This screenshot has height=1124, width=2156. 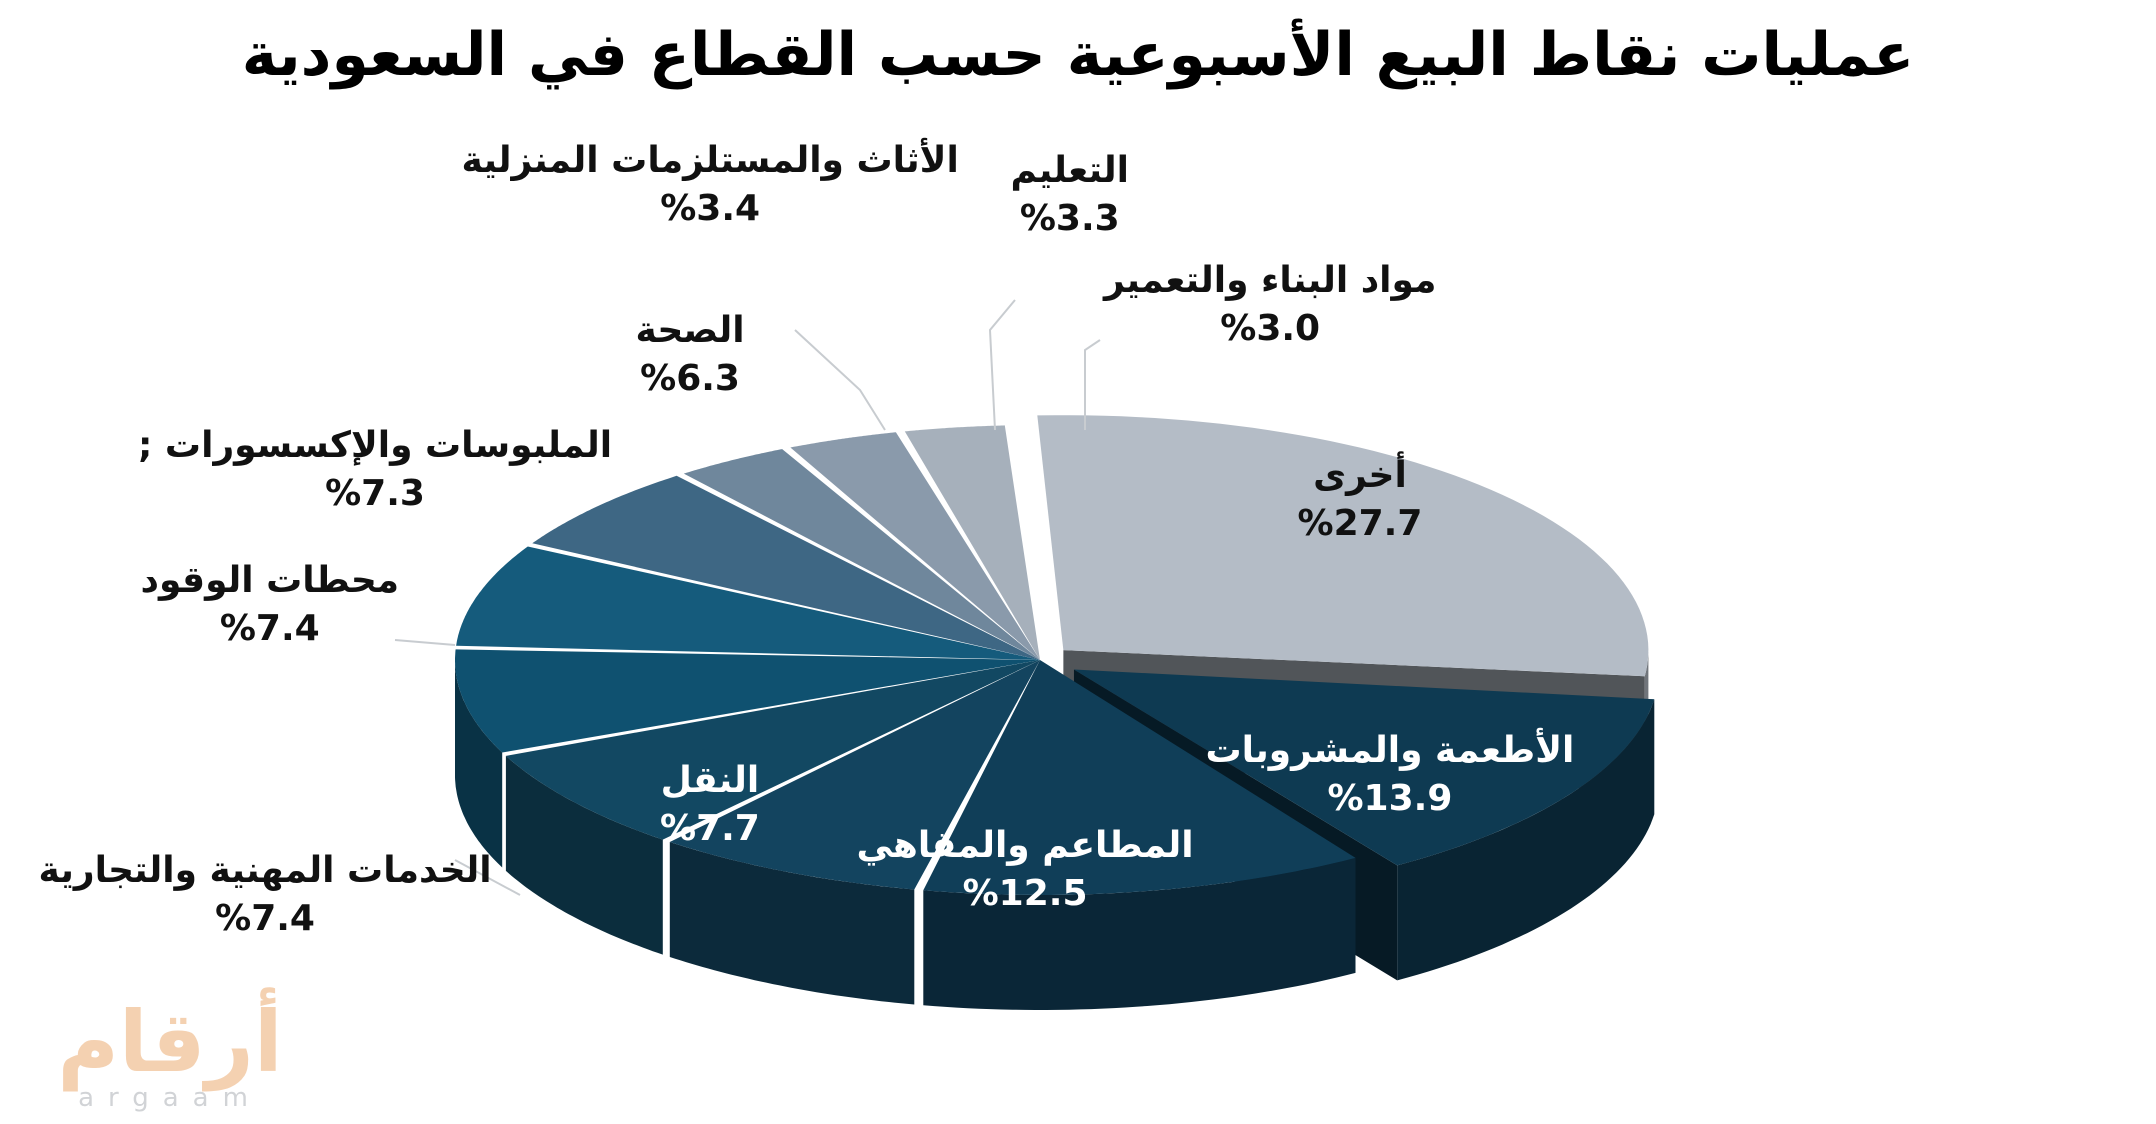 I want to click on slice-label-name: التعليم, so click(x=1070, y=170).